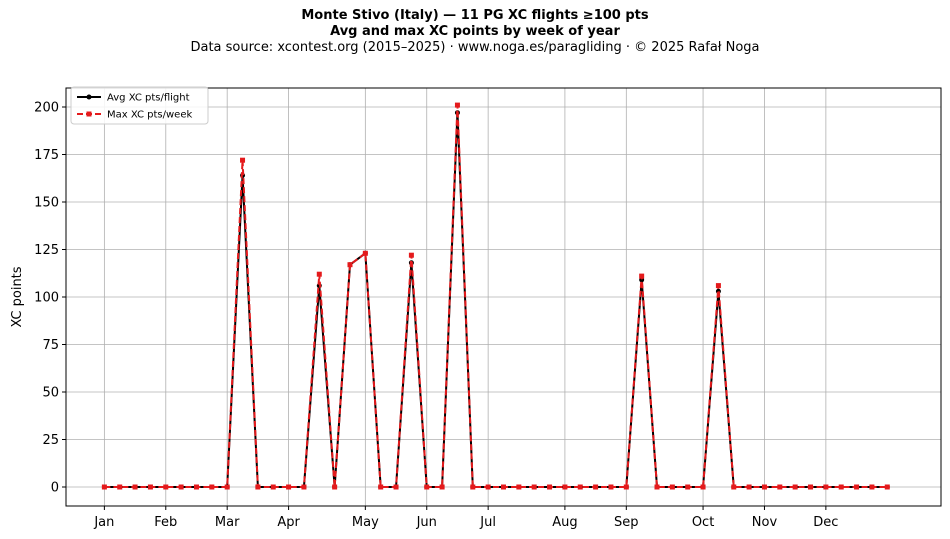 This screenshot has width=950, height=539. What do you see at coordinates (46, 155) in the screenshot?
I see `y-tick-label: 175` at bounding box center [46, 155].